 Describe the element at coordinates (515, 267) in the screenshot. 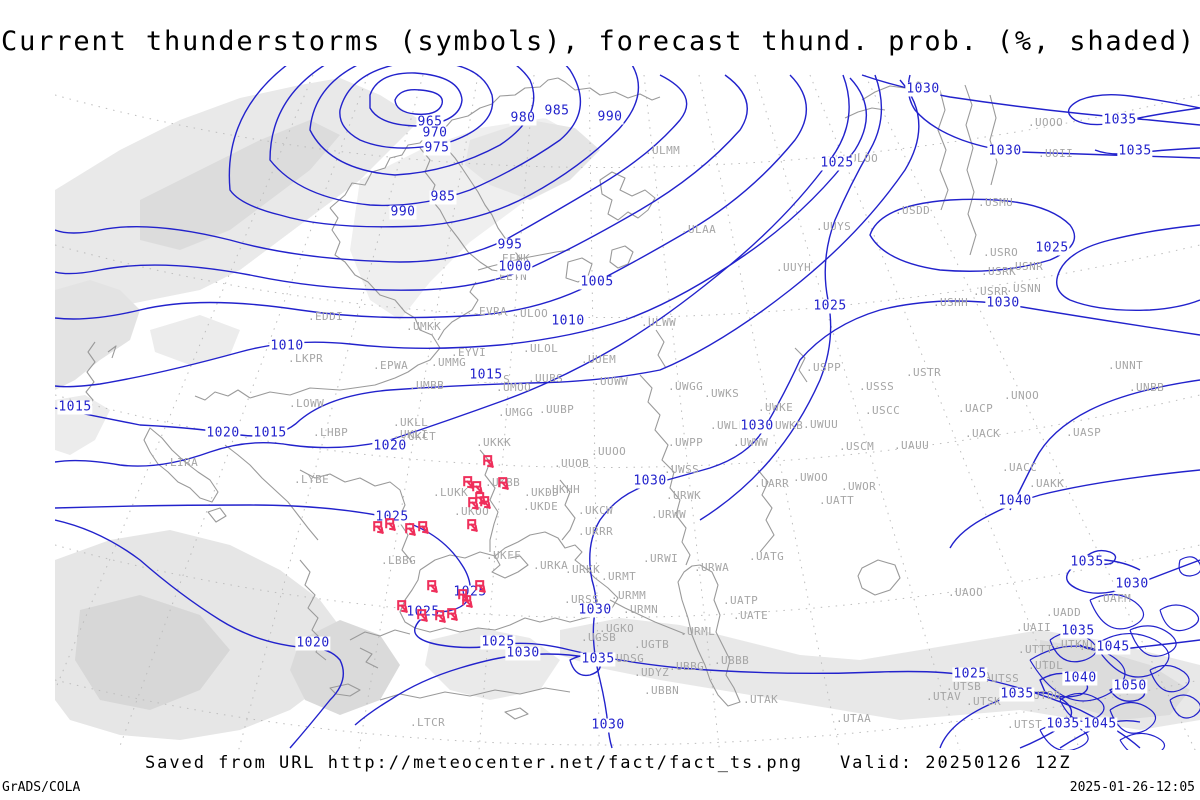

I see `isobar-label-1000: 1000` at that location.